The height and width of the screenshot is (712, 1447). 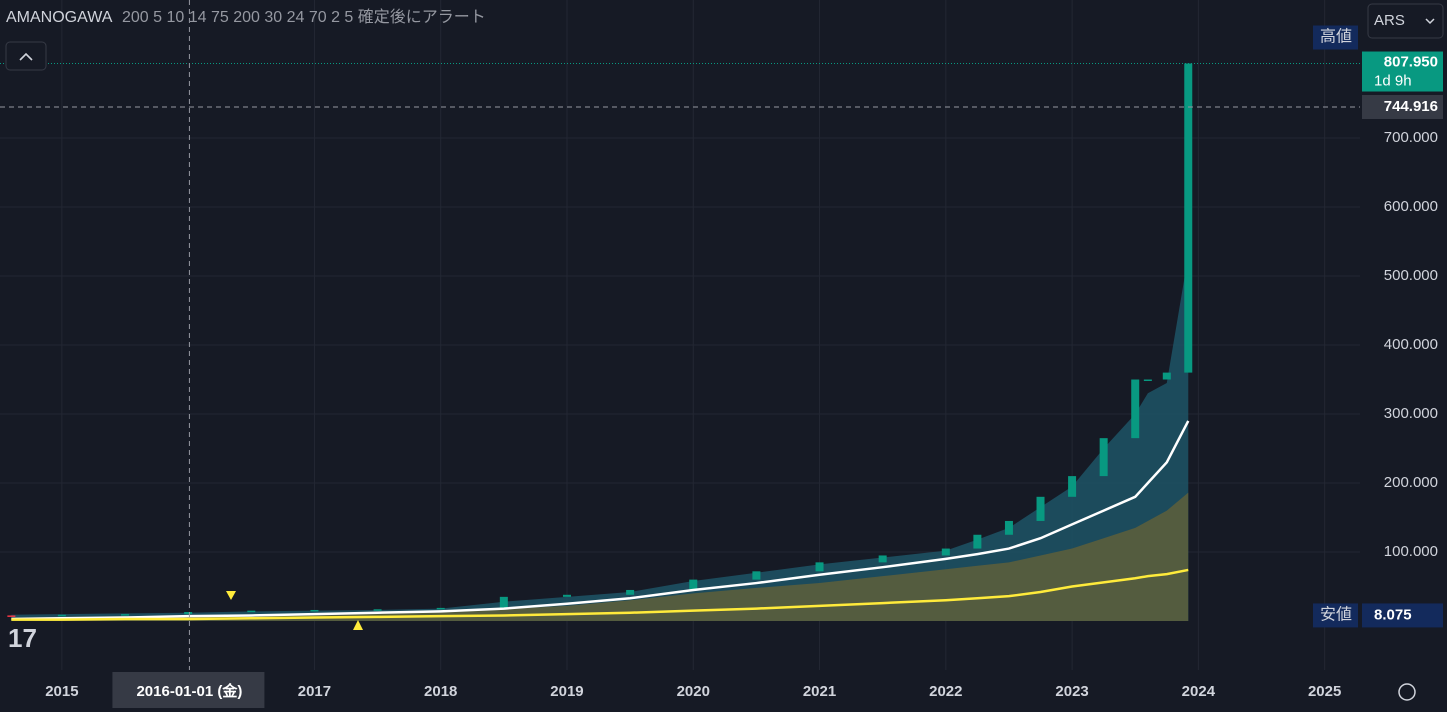 What do you see at coordinates (1430, 21) in the screenshot?
I see `currency-caret` at bounding box center [1430, 21].